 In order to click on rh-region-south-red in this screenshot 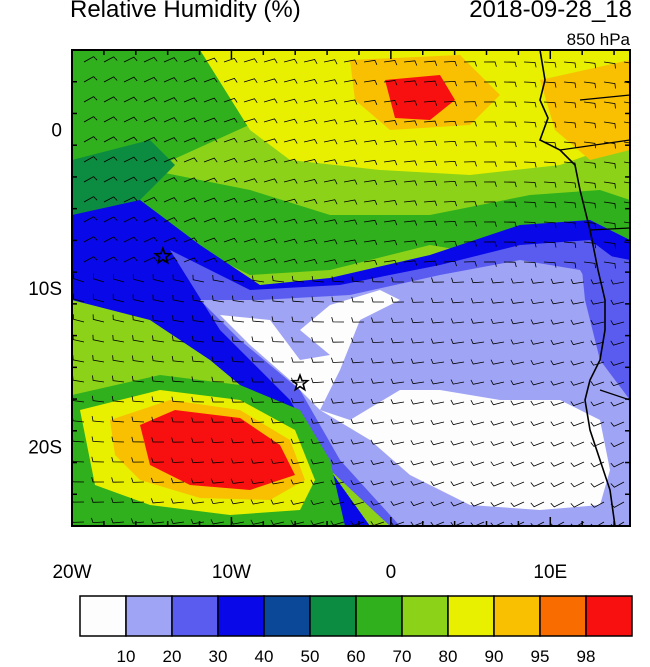, I will do `click(217, 450)`.